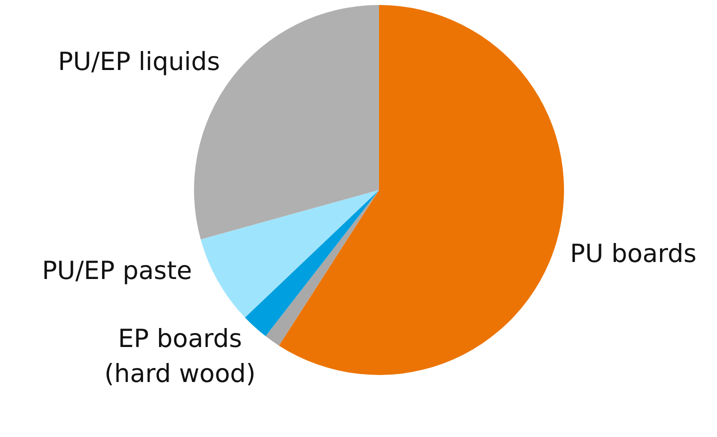 The image size is (717, 437). What do you see at coordinates (180, 373) in the screenshot?
I see `slice-label: (hard wood)` at bounding box center [180, 373].